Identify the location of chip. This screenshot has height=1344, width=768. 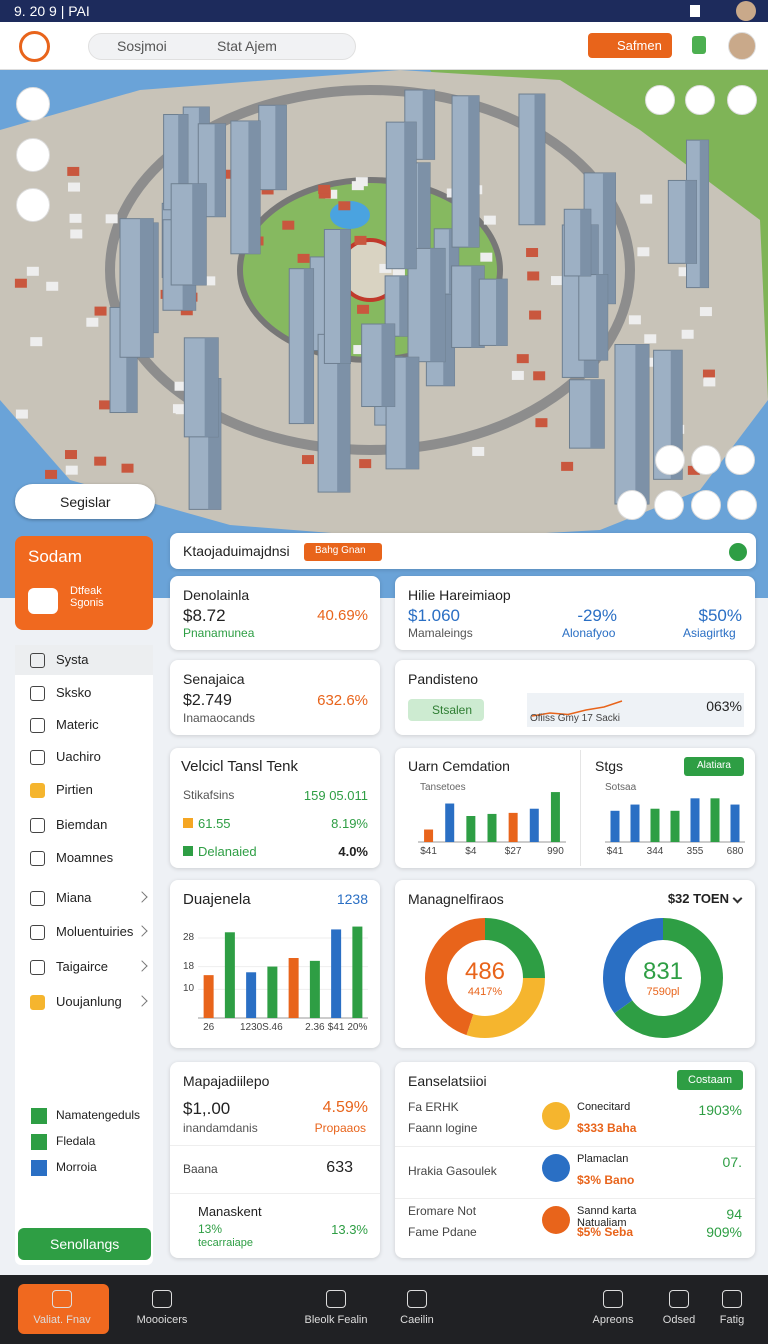
(446, 710).